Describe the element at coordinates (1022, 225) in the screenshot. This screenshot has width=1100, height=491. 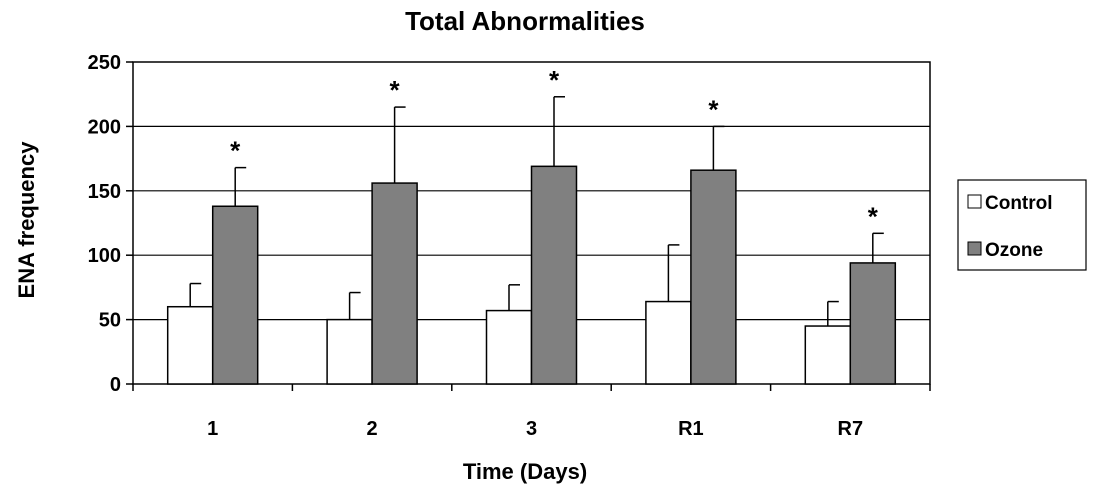
I see `legend: Control Ozone` at that location.